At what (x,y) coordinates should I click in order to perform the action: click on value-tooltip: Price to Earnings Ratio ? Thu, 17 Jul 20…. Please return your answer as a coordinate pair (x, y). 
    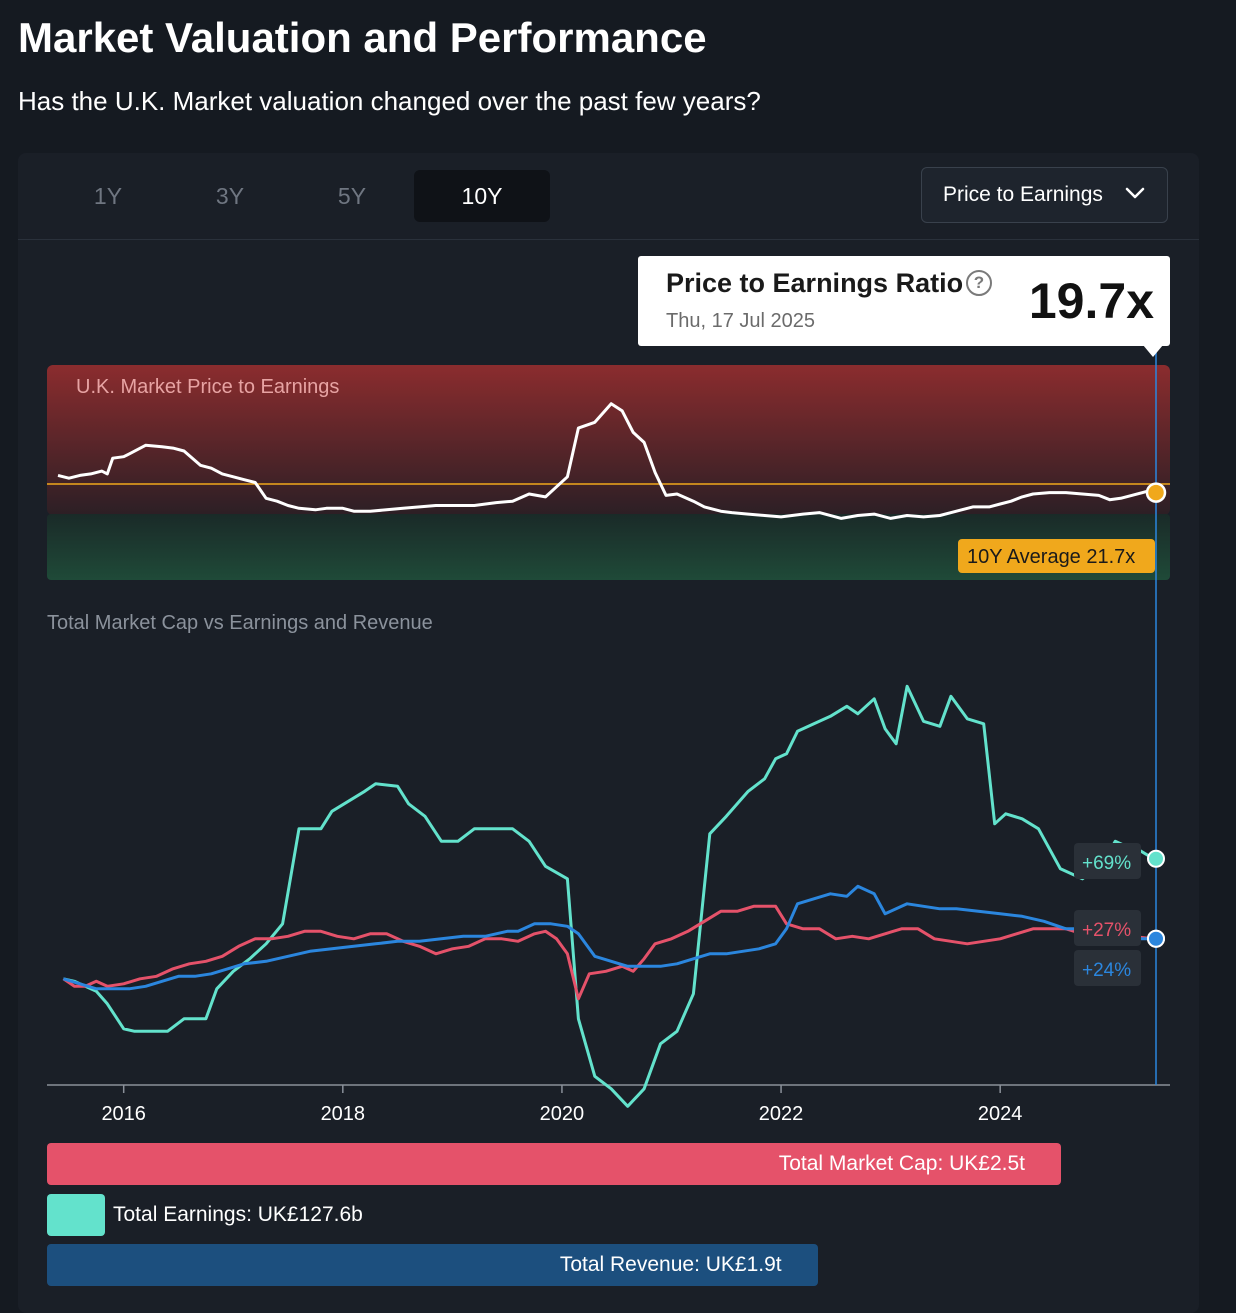
    Looking at the image, I should click on (904, 301).